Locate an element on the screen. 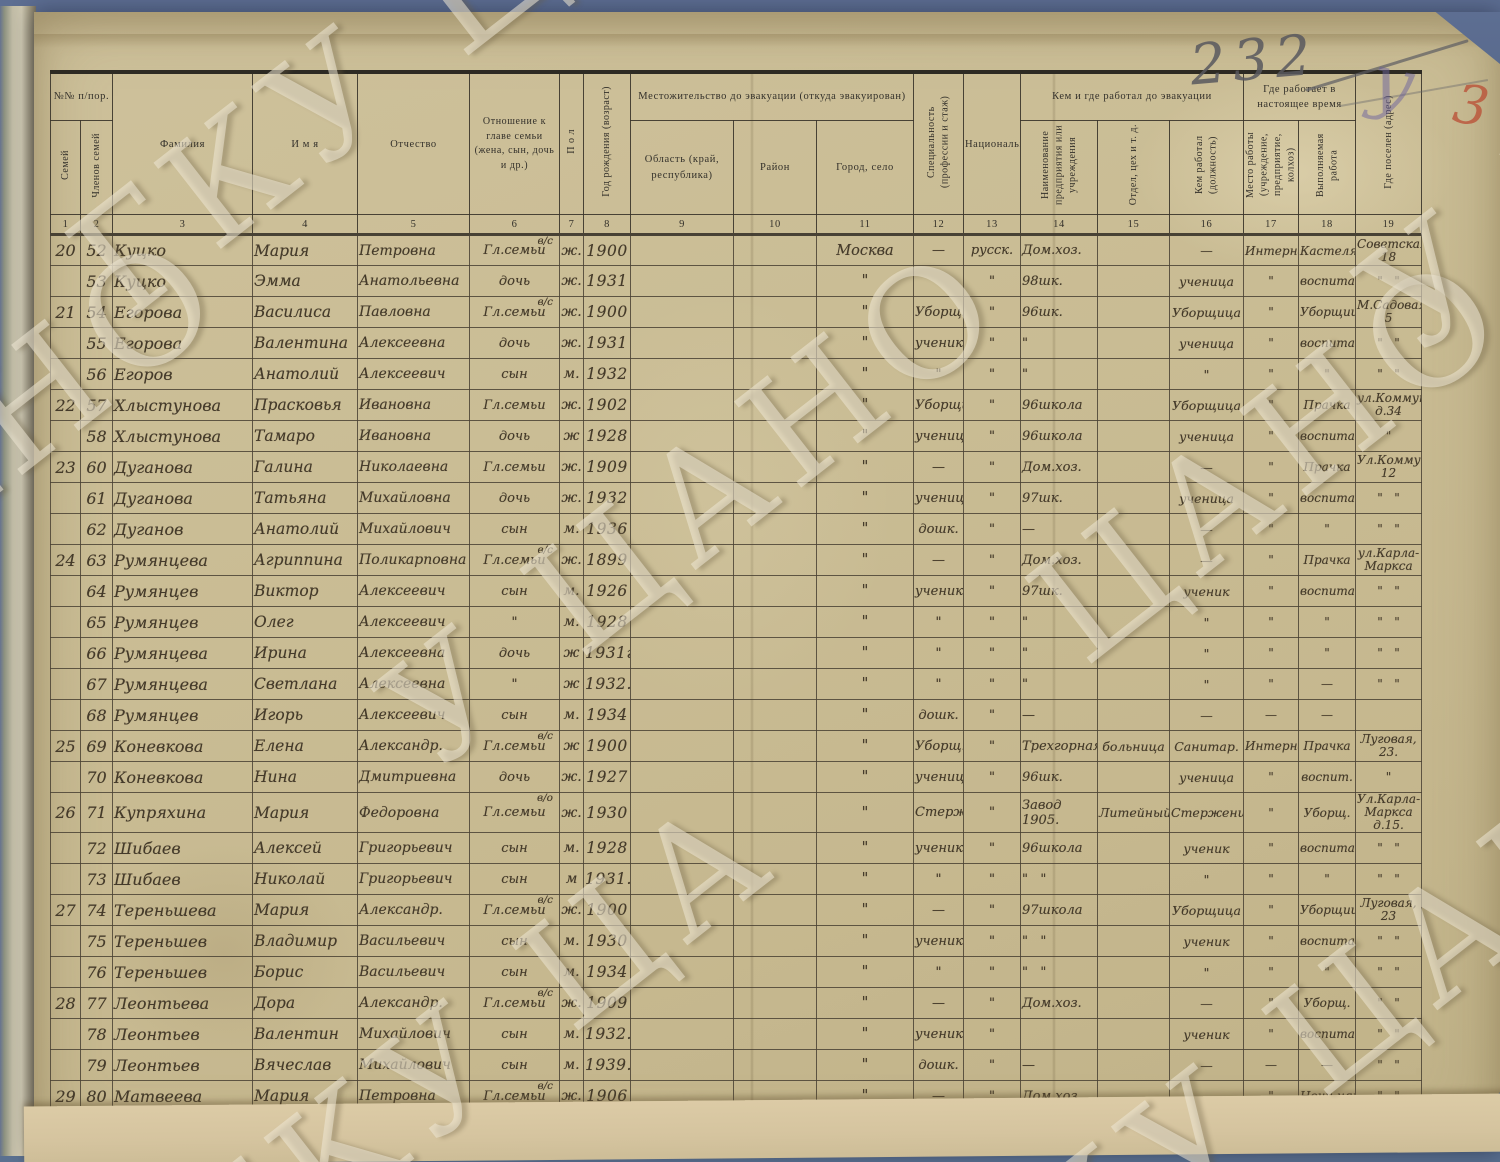  cell-pos: " is located at coordinates (1206, 972).